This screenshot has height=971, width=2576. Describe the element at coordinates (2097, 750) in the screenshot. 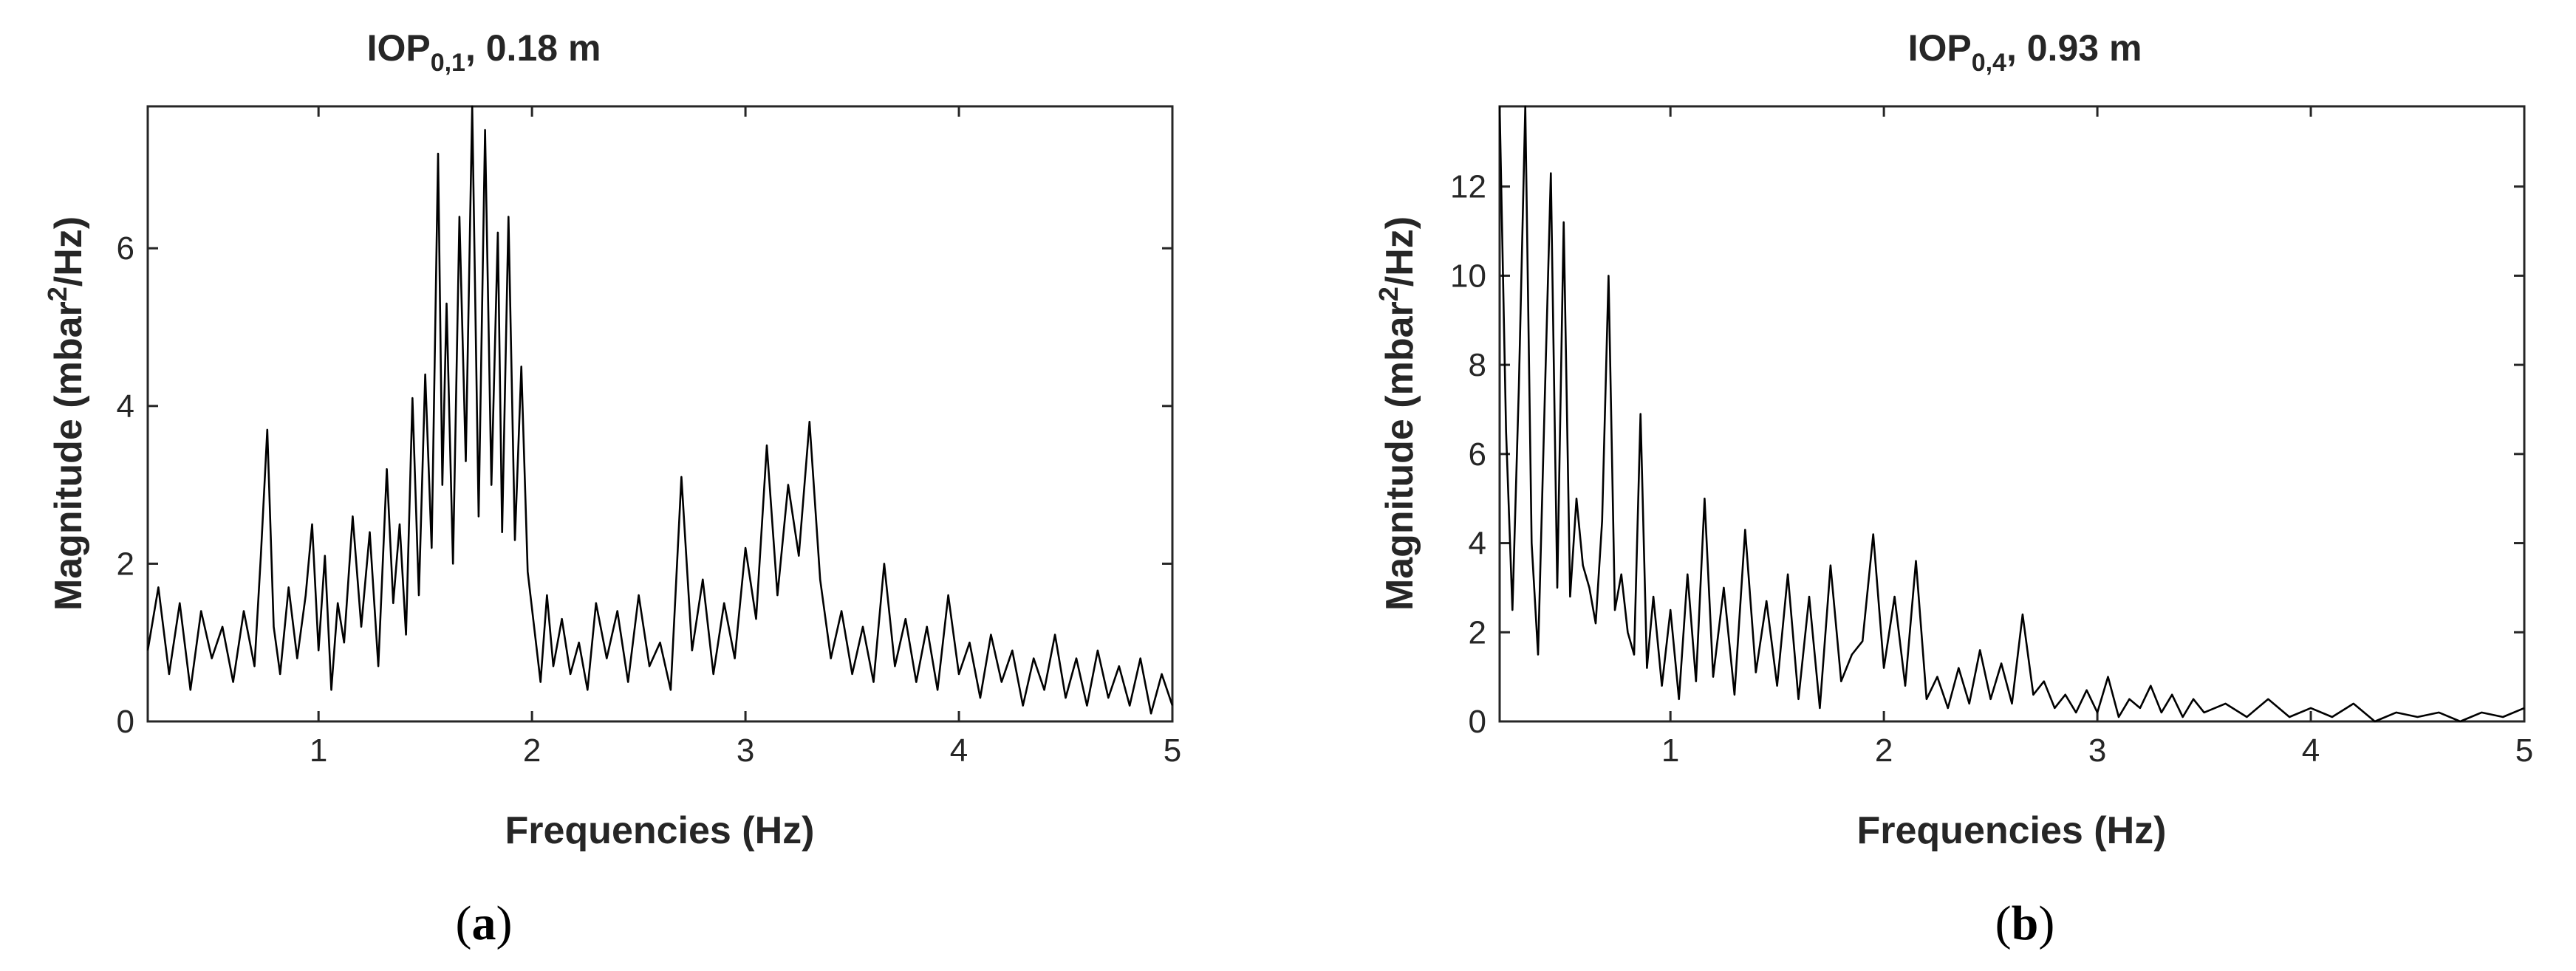

I see `x-tick-label-b: 3` at that location.